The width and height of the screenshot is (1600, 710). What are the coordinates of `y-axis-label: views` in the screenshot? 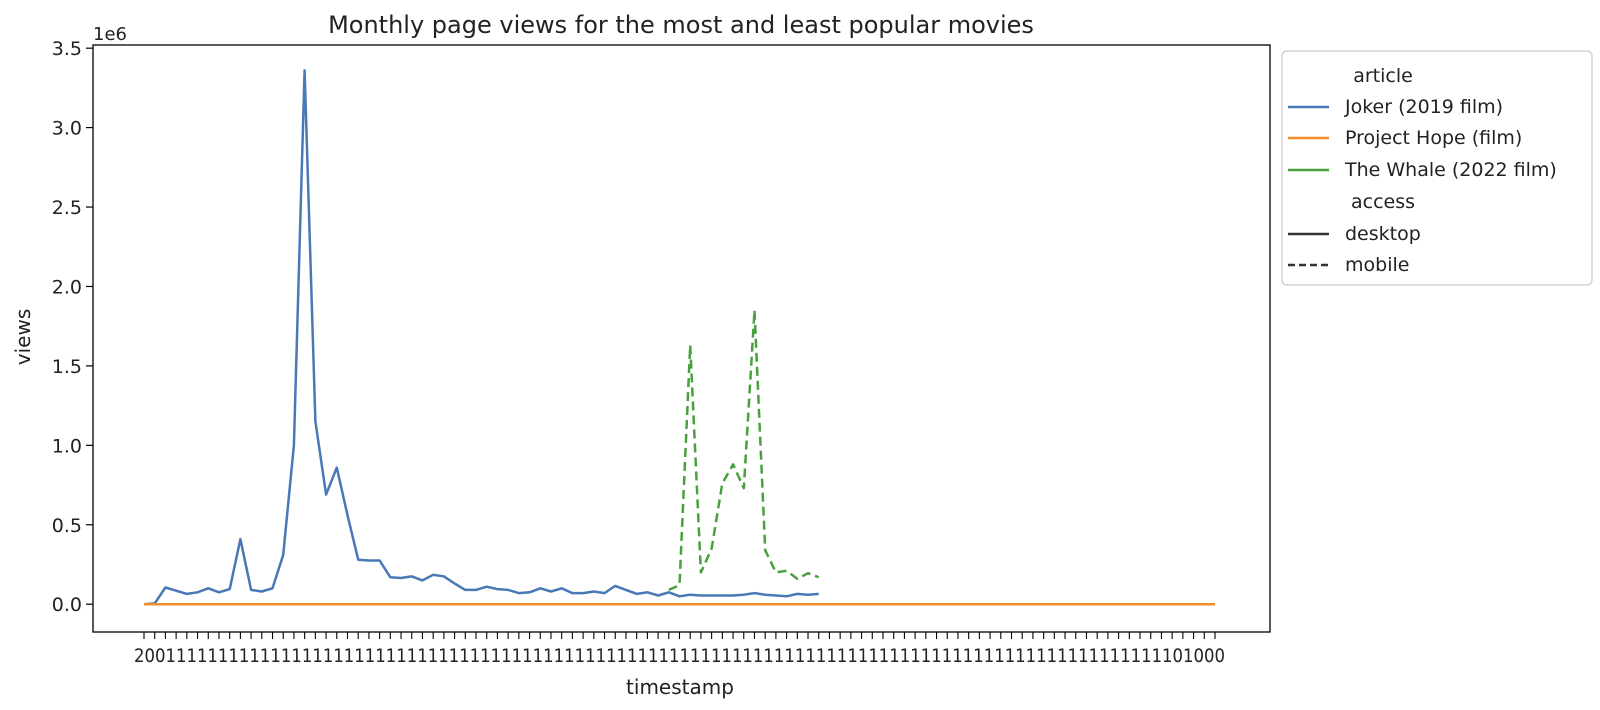 It's located at (23, 337).